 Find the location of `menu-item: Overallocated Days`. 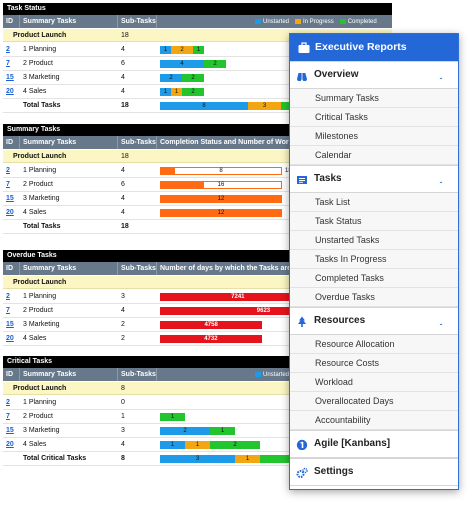

menu-item: Overallocated Days is located at coordinates (374, 401).